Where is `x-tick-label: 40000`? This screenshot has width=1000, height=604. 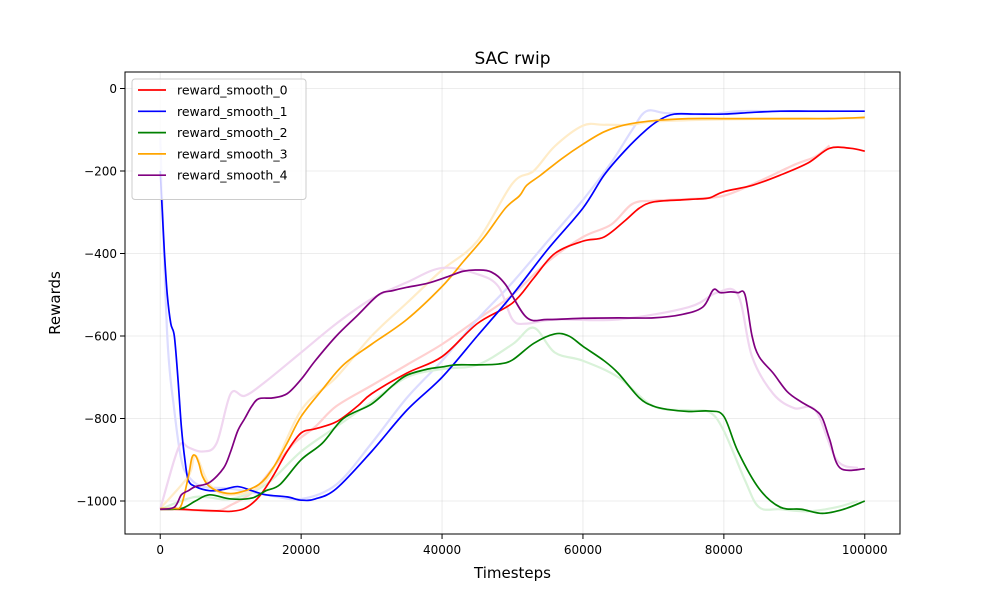
x-tick-label: 40000 is located at coordinates (442, 550).